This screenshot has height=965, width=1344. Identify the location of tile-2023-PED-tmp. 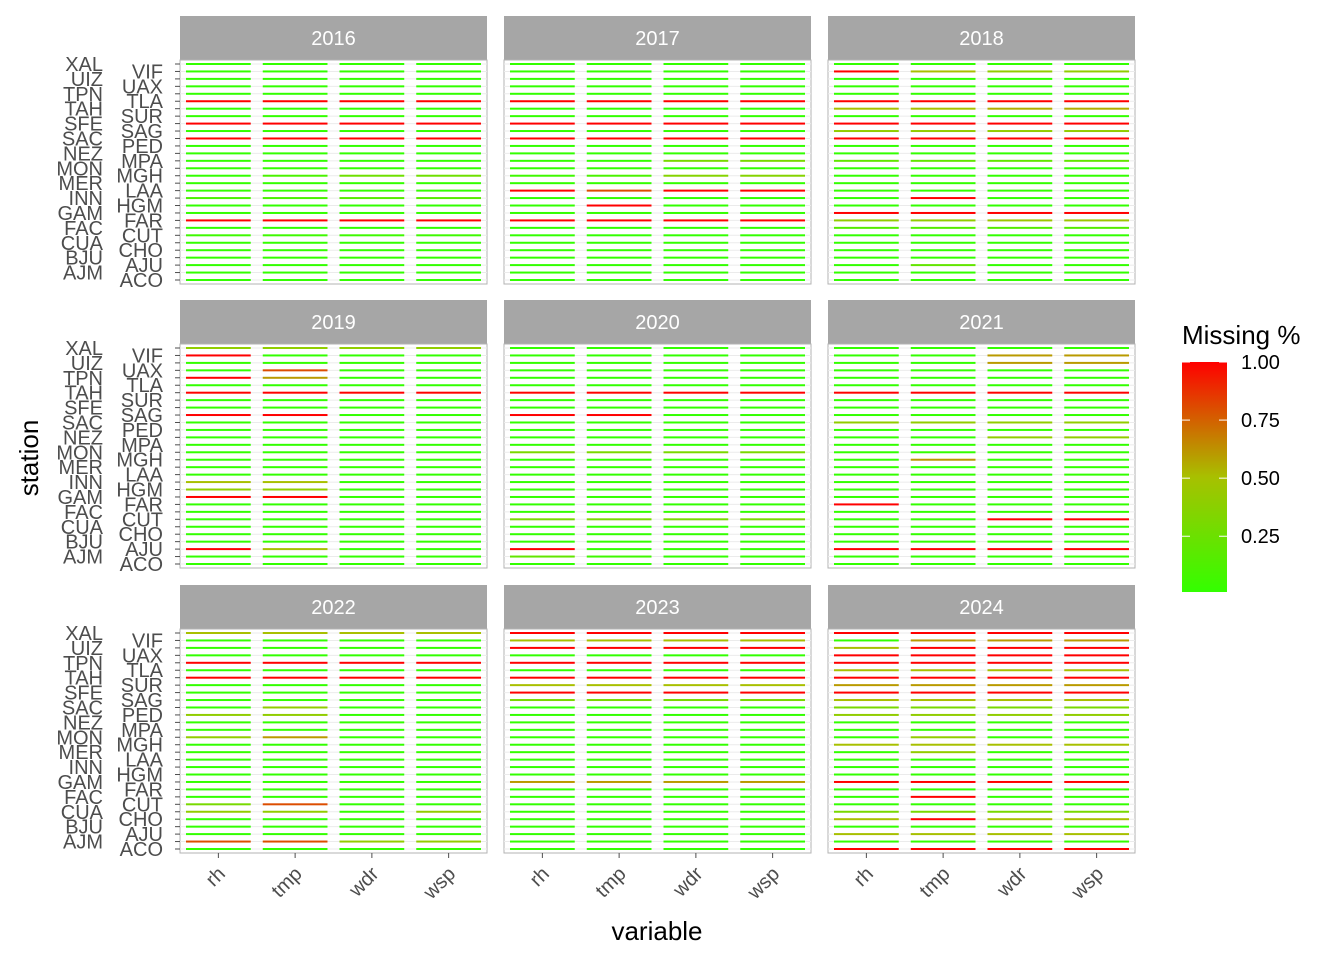
(619, 714).